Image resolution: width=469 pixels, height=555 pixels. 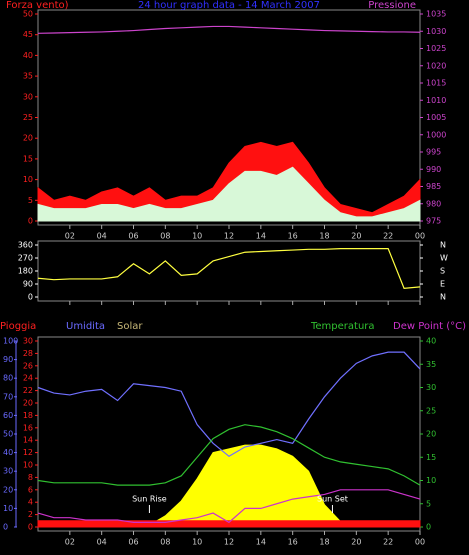 What do you see at coordinates (431, 480) in the screenshot?
I see `y2-tick-label: 10` at bounding box center [431, 480].